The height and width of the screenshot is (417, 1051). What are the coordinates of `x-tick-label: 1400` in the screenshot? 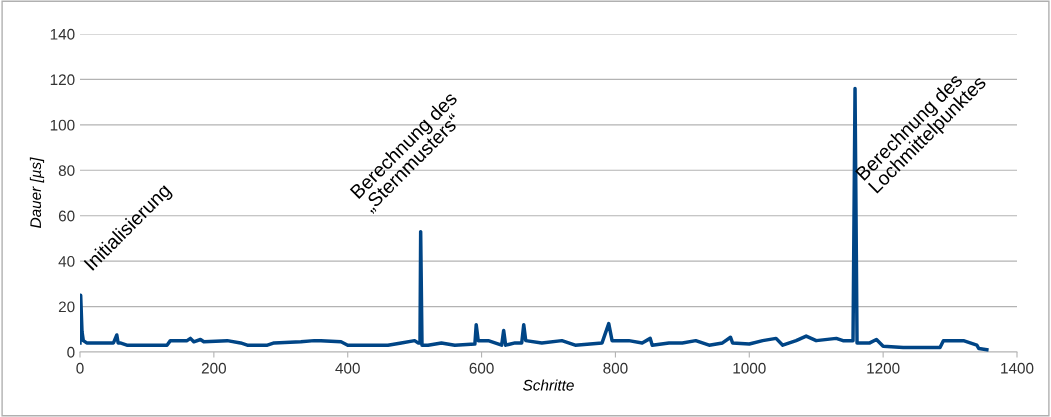 It's located at (1017, 368).